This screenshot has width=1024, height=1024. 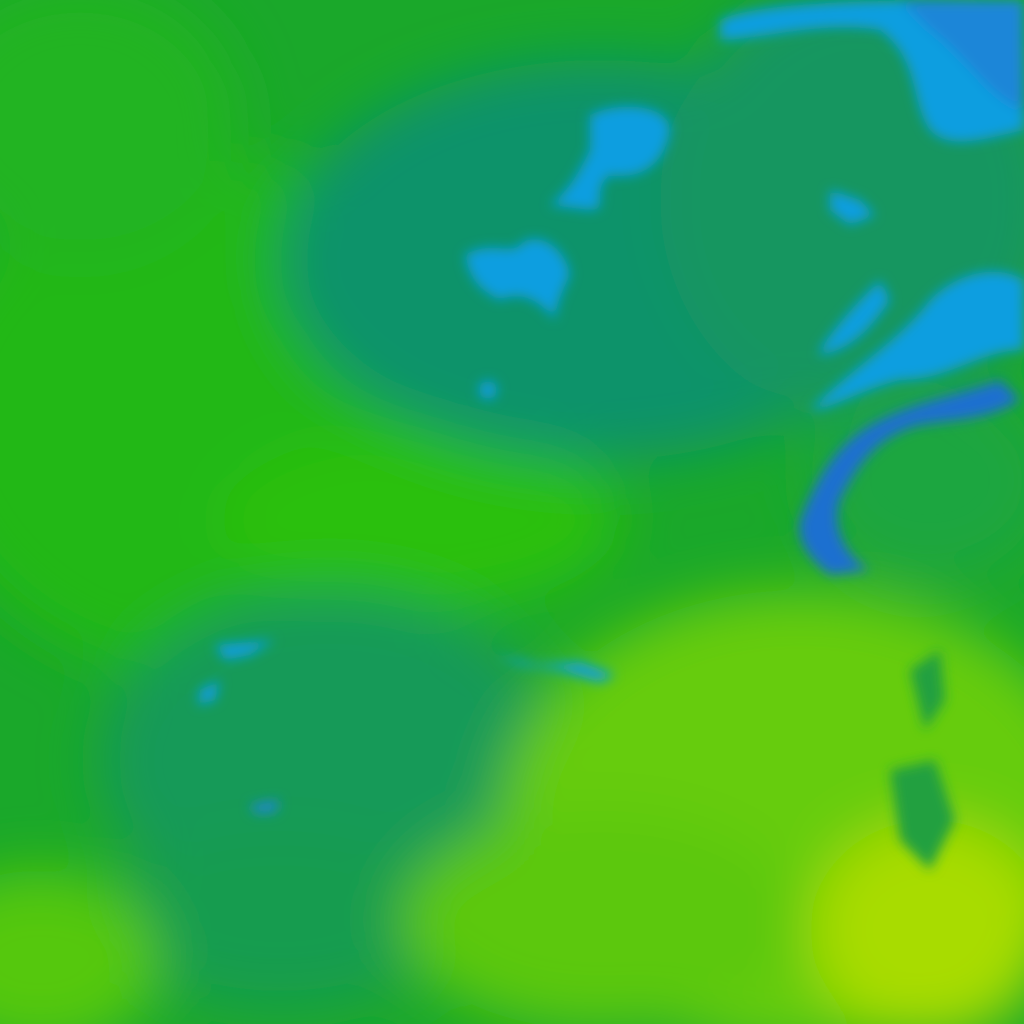 I want to click on green-center-field, so click(x=420, y=520).